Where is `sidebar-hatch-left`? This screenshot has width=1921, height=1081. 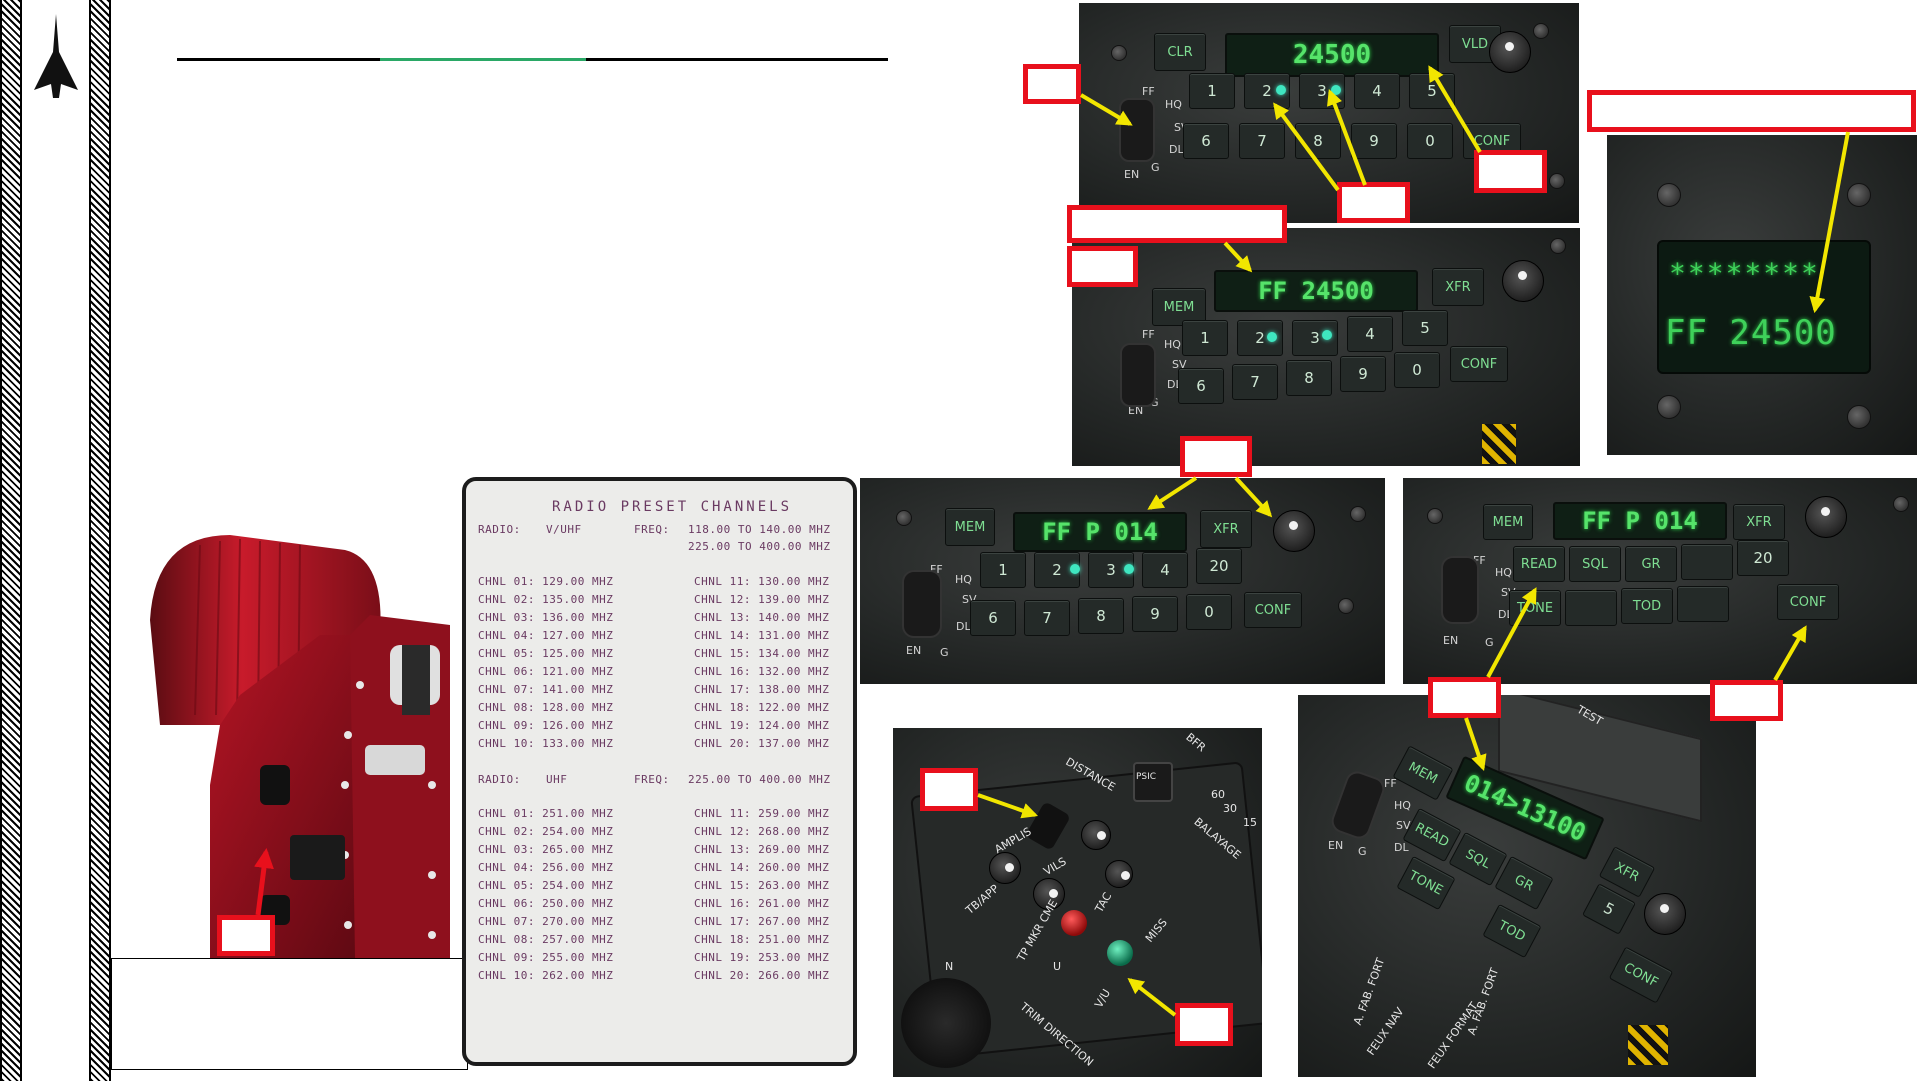
sidebar-hatch-left is located at coordinates (11, 540).